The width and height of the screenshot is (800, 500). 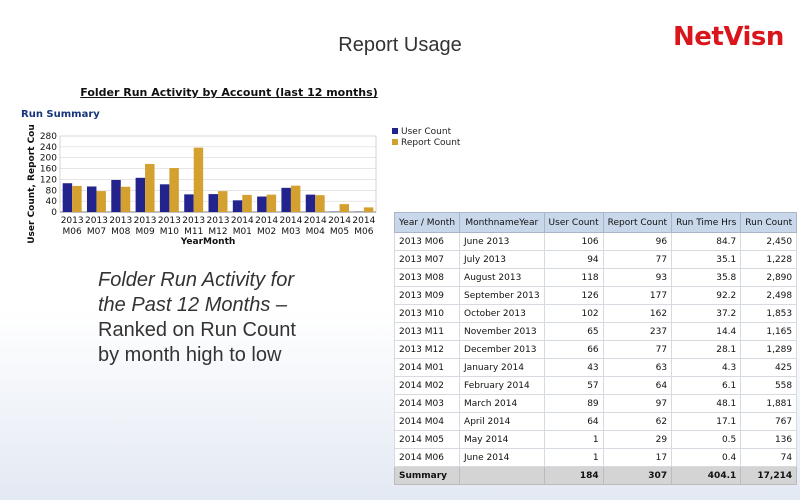 I want to click on table-row: 2013 M08 August 2013 118 93 35.8 2,890, so click(x=595, y=277).